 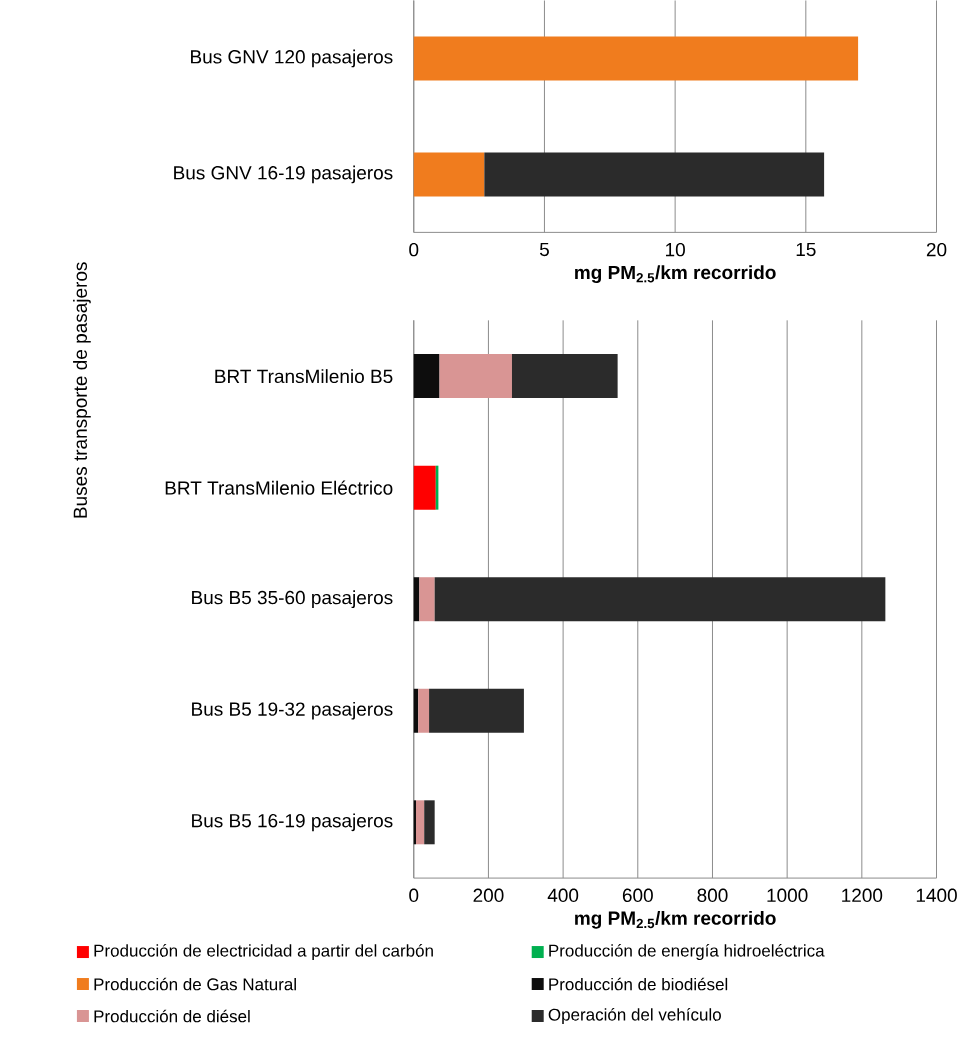 I want to click on x-tick-label: 1400, so click(x=936, y=895).